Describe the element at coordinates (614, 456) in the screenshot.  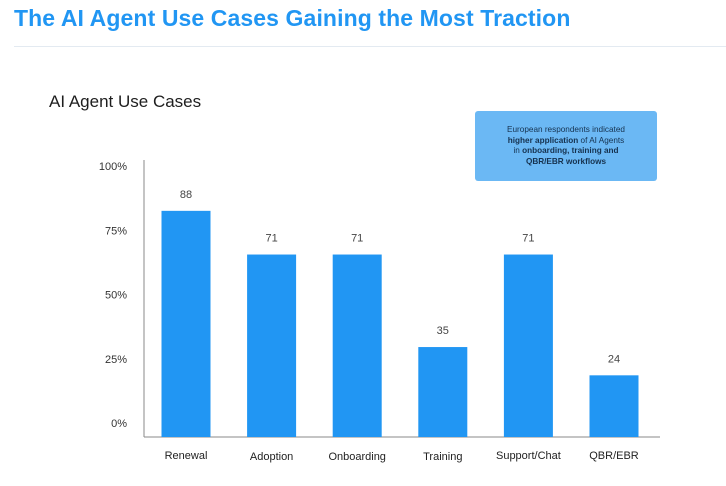
I see `x-tick-label: QBR/EBR` at that location.